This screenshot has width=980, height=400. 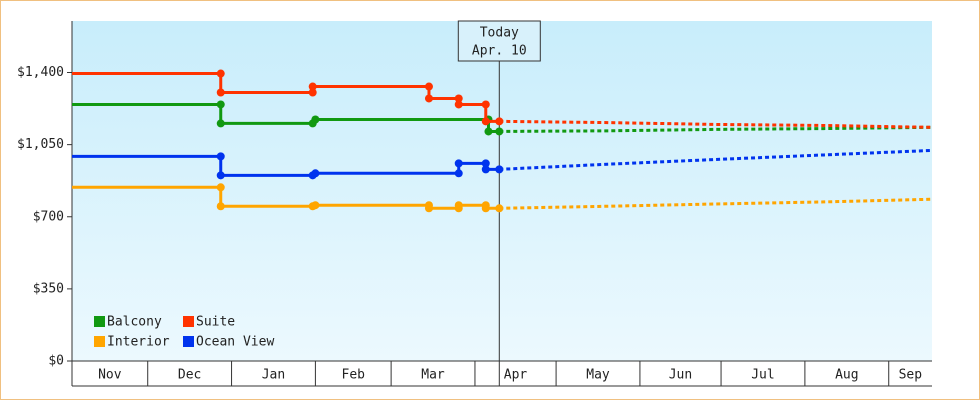 What do you see at coordinates (40, 72) in the screenshot?
I see `y-tick-label: $1,400` at bounding box center [40, 72].